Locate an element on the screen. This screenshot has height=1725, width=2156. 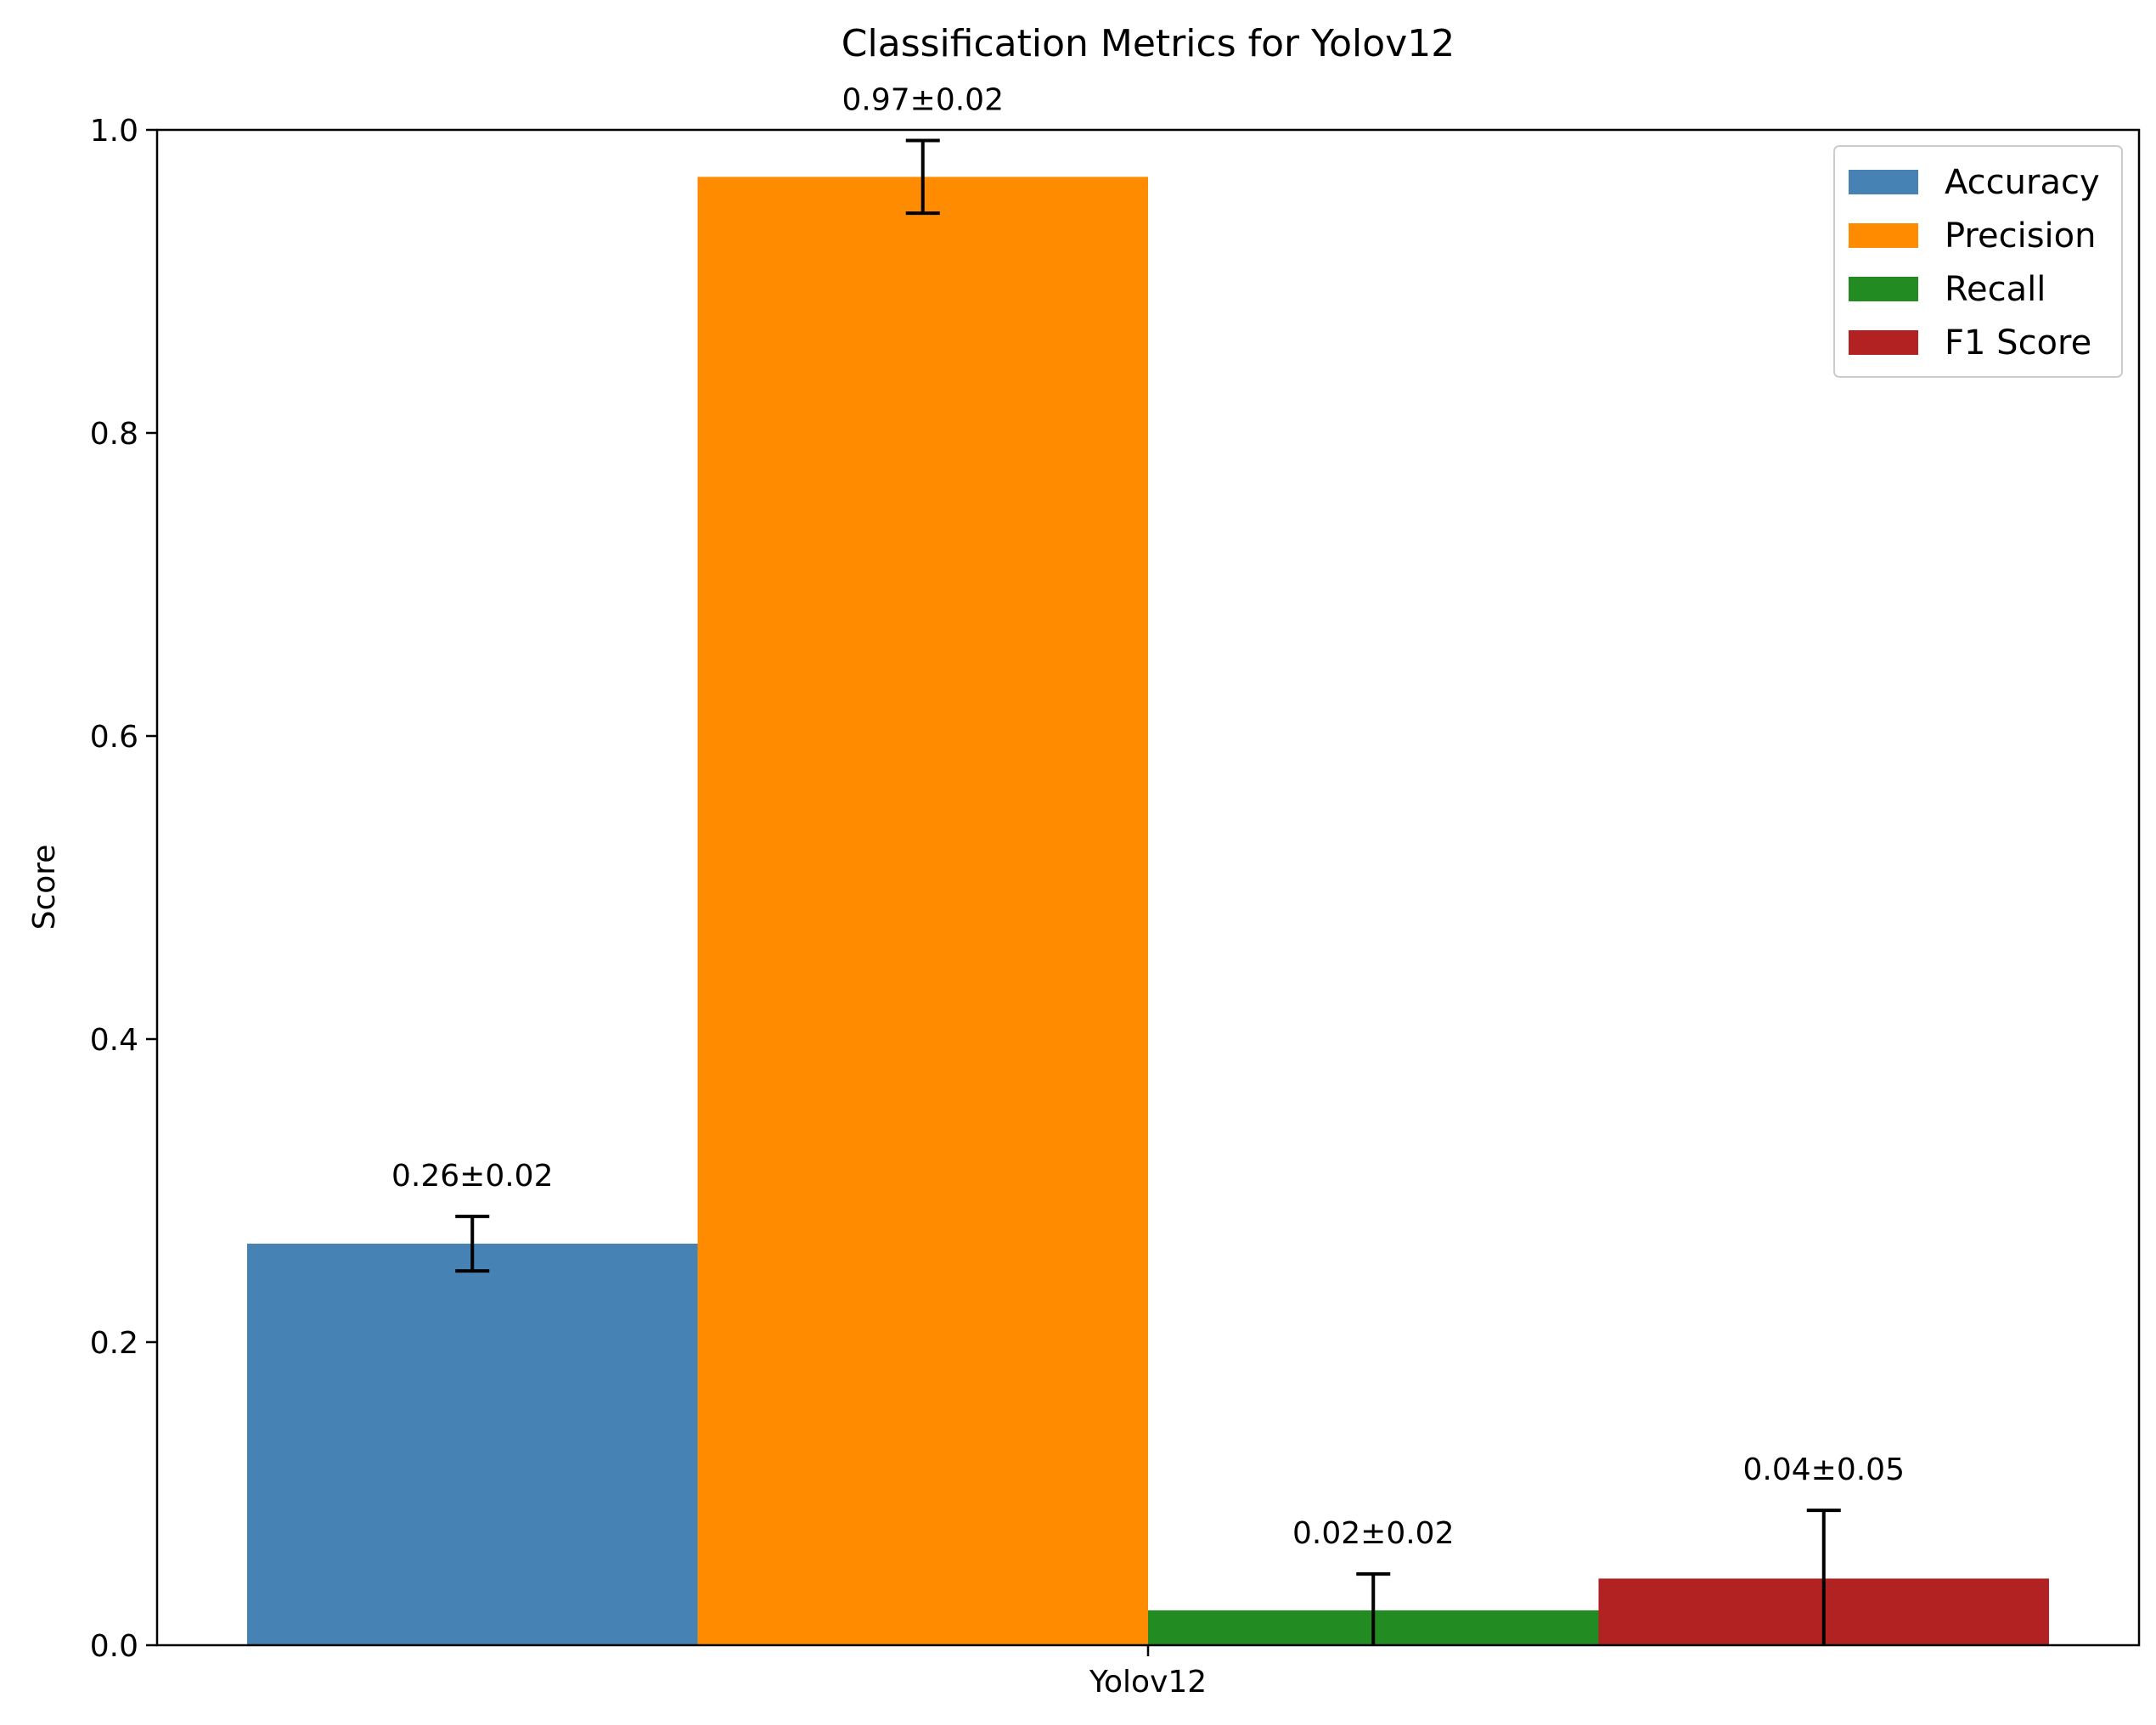
data-label-f1-score: 0.04±0.05 is located at coordinates (1824, 1469).